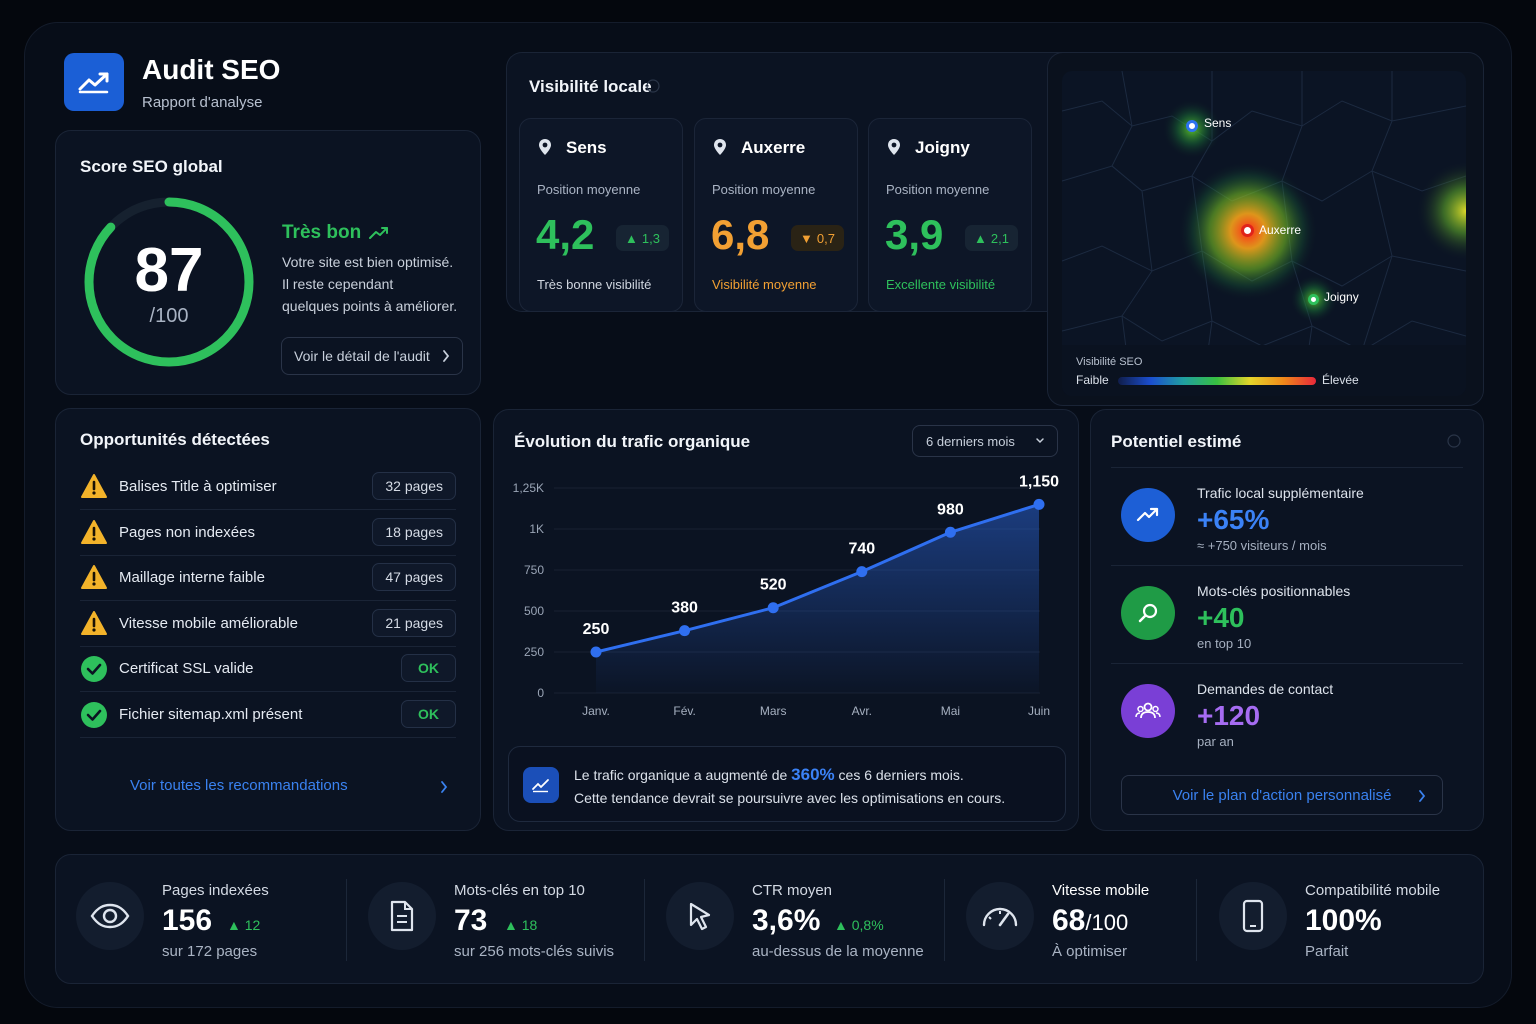  Describe the element at coordinates (94, 623) in the screenshot. I see `warning-icon` at that location.